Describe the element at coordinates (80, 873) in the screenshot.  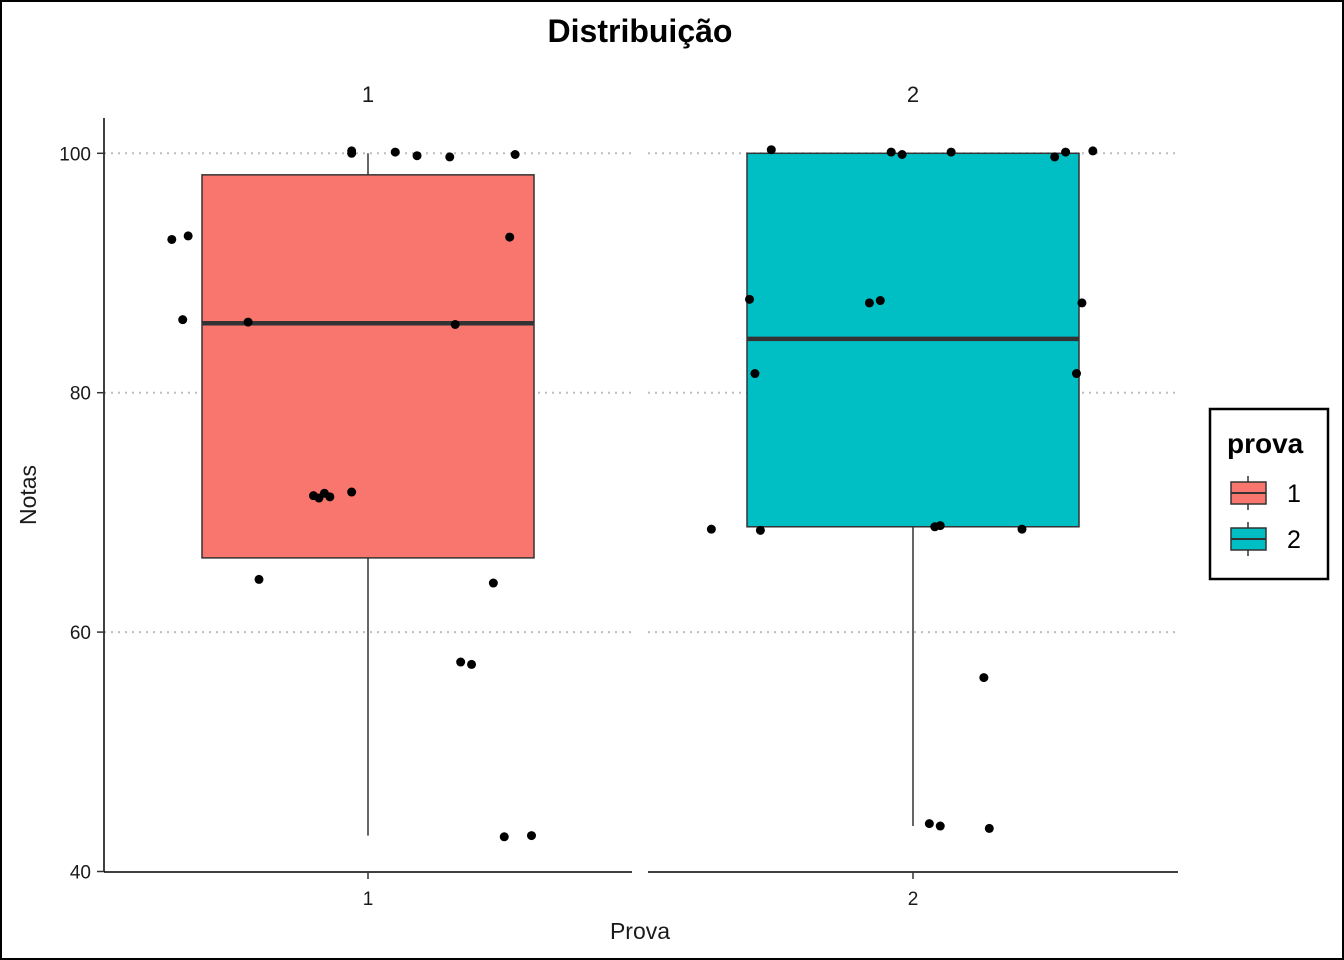
I see `y-tick-label: 40` at that location.